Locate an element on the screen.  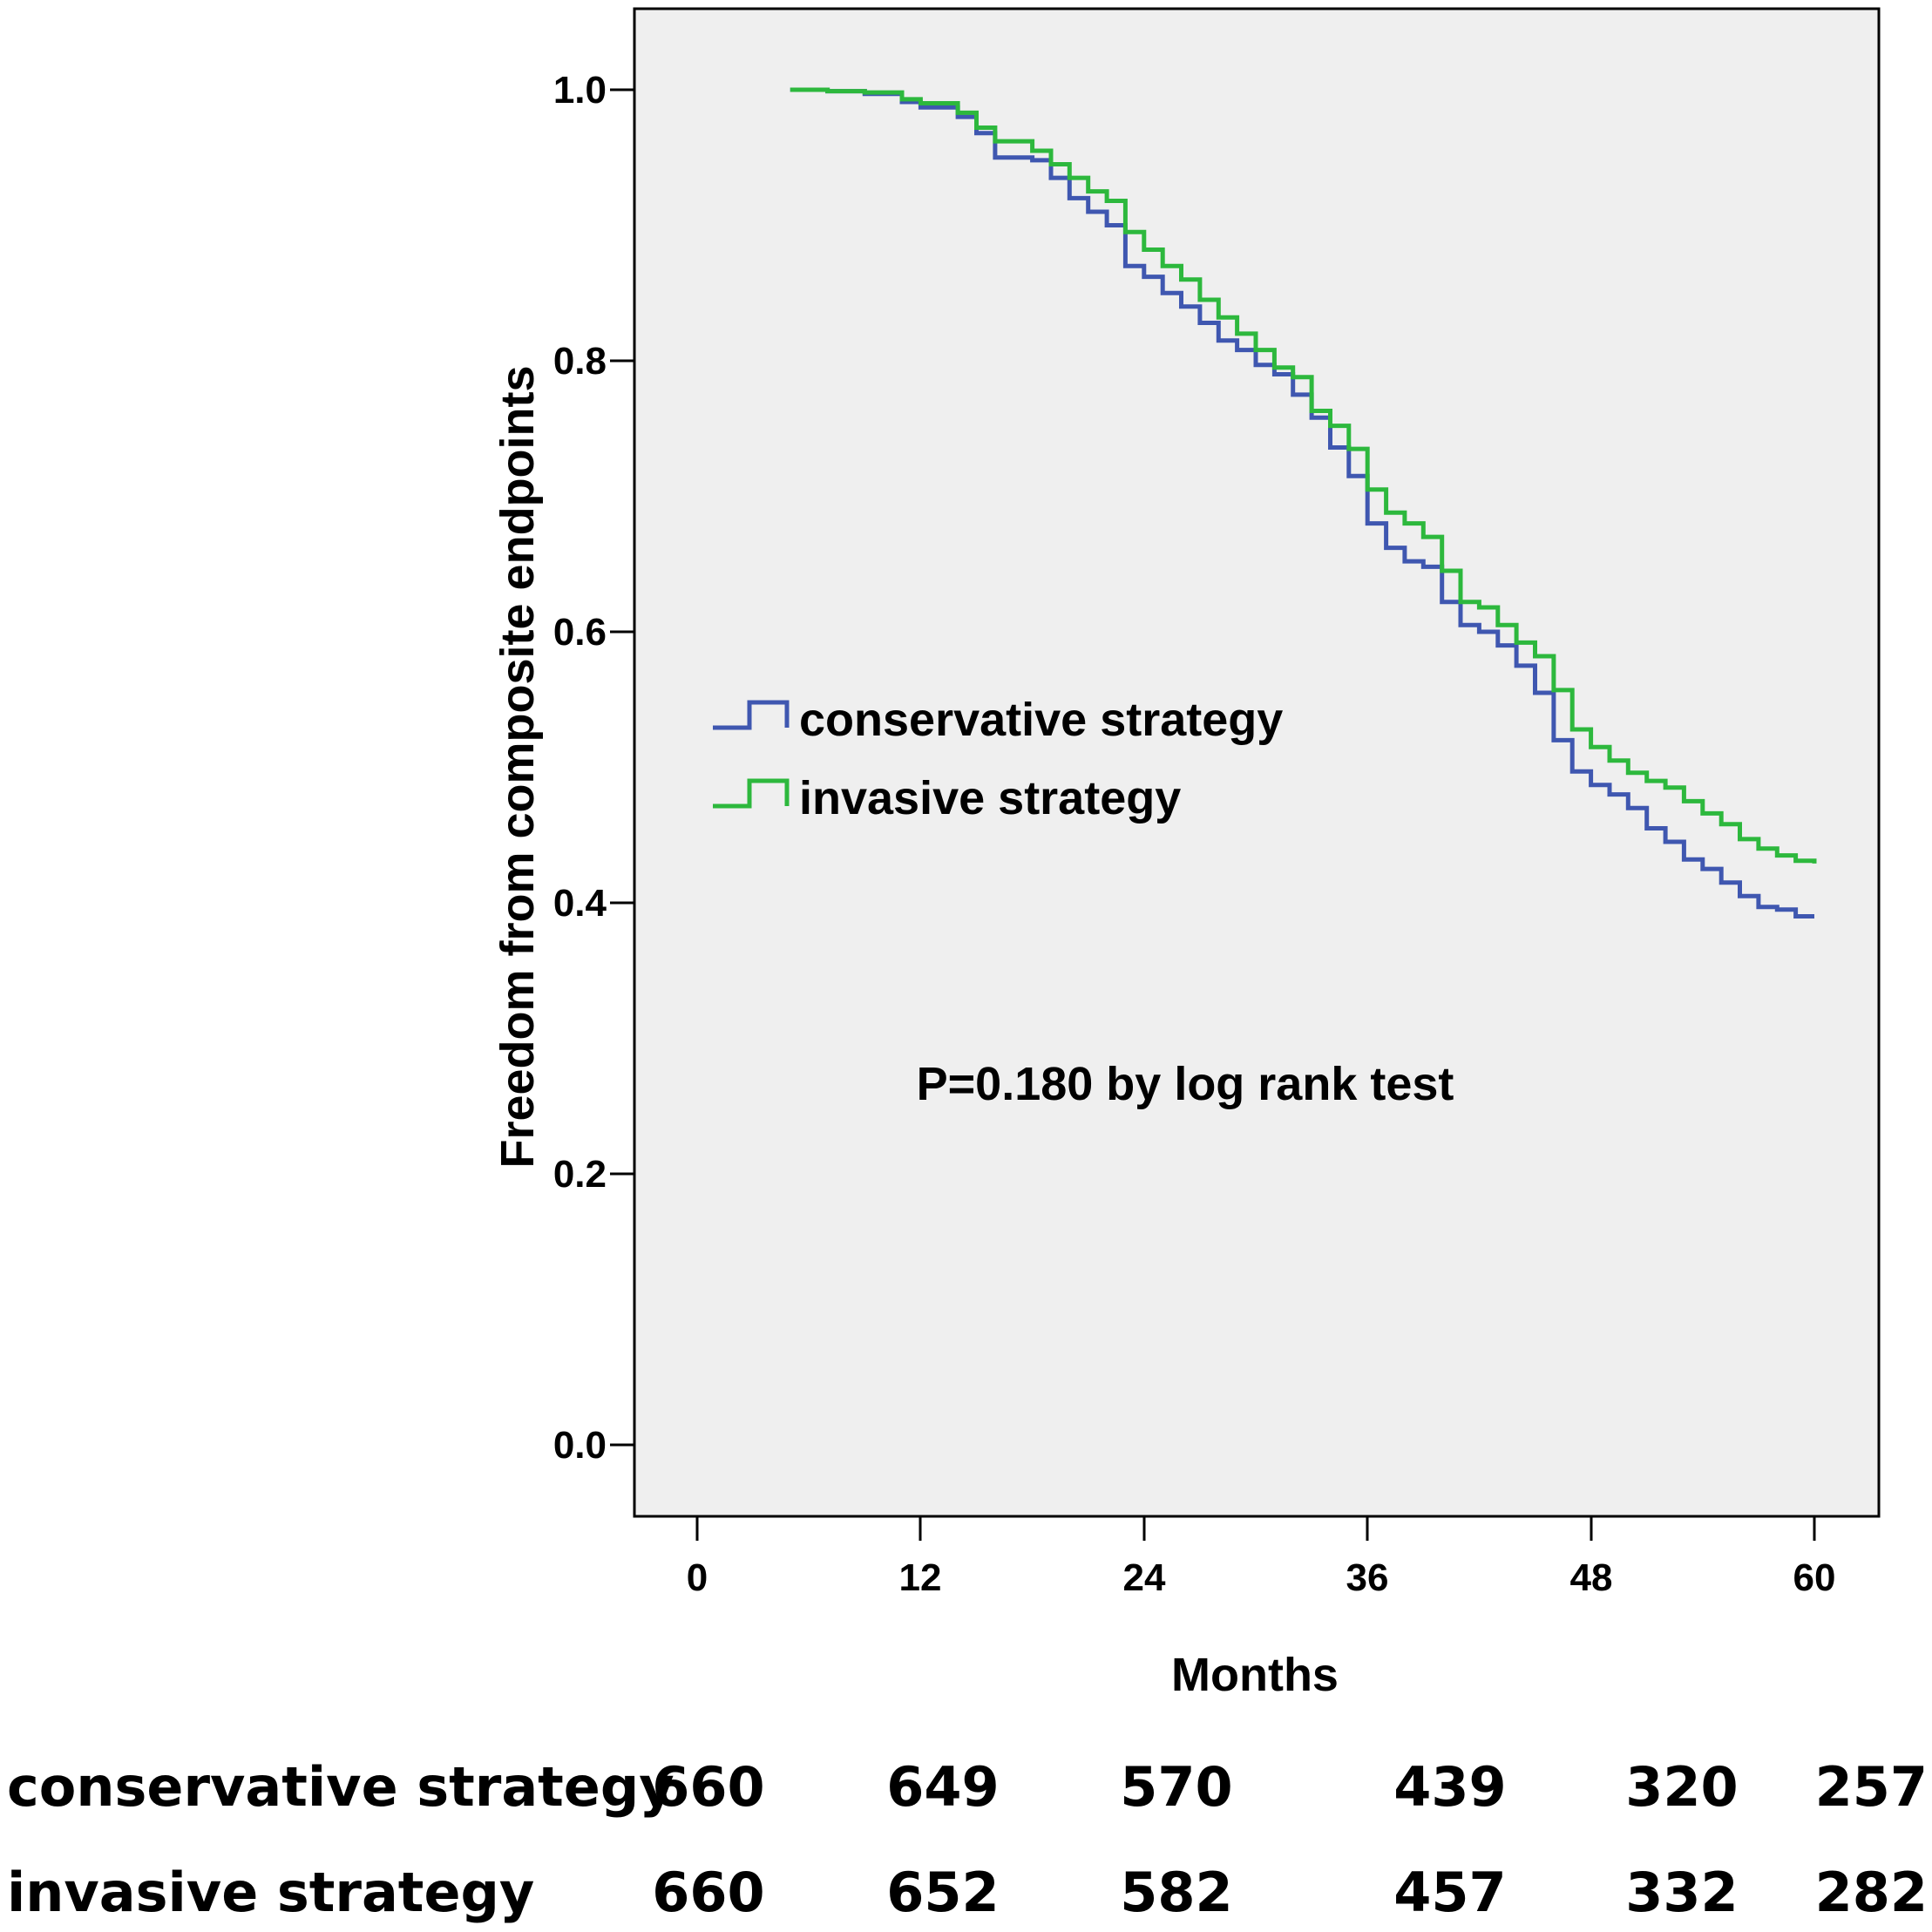
x-tick-label: 0 is located at coordinates (698, 1578).